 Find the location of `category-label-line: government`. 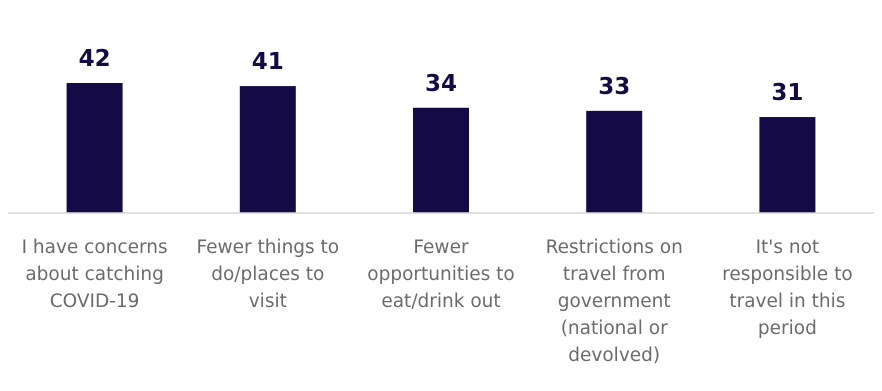

category-label-line: government is located at coordinates (614, 301).